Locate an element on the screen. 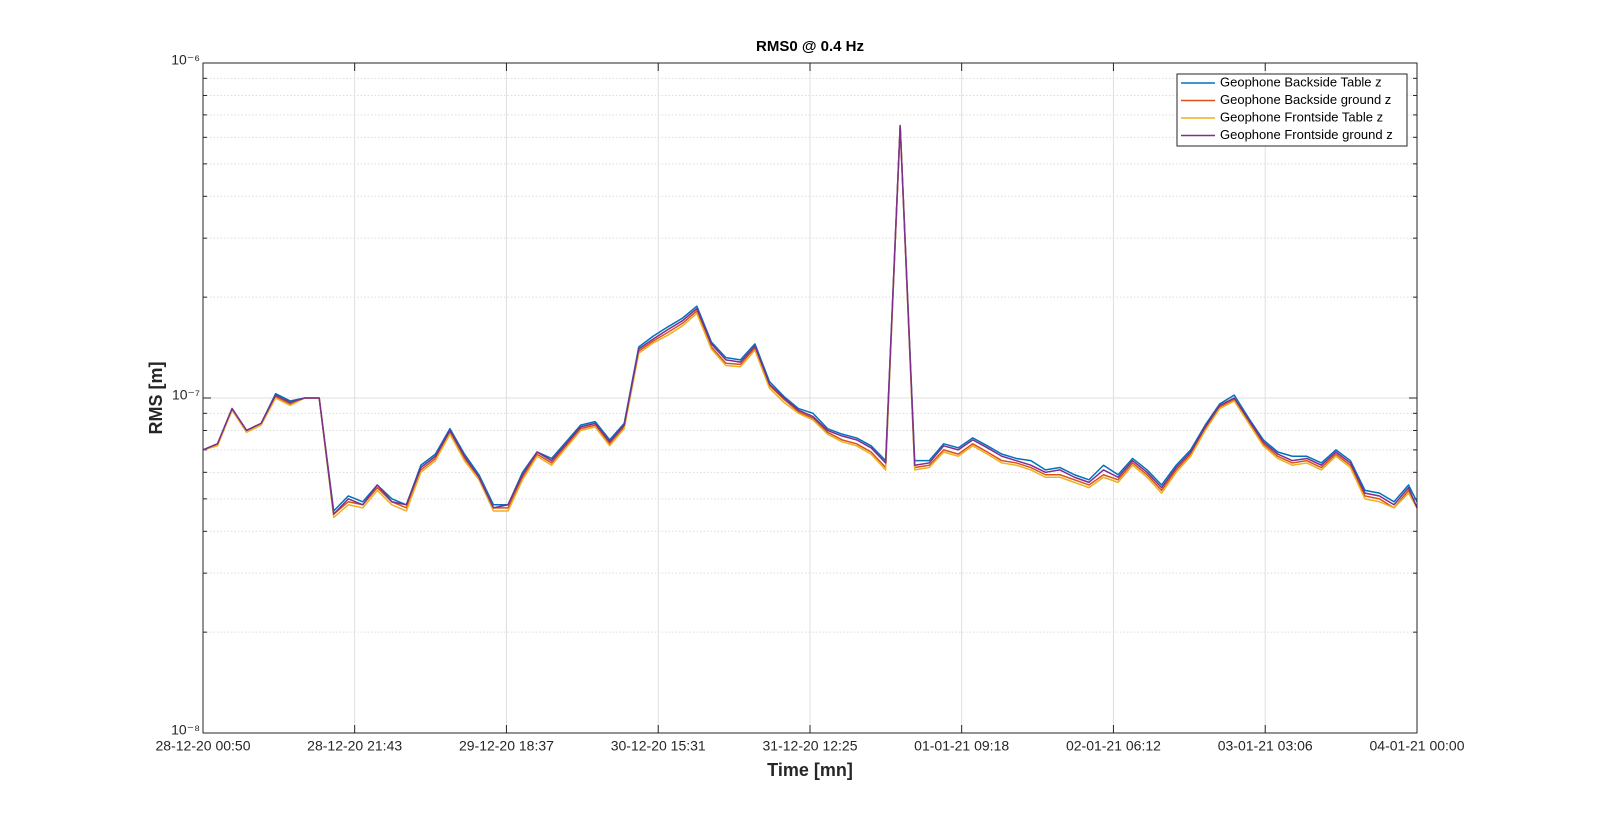 This screenshot has width=1597, height=838. y-axis-label: RMS [m] is located at coordinates (156, 398).